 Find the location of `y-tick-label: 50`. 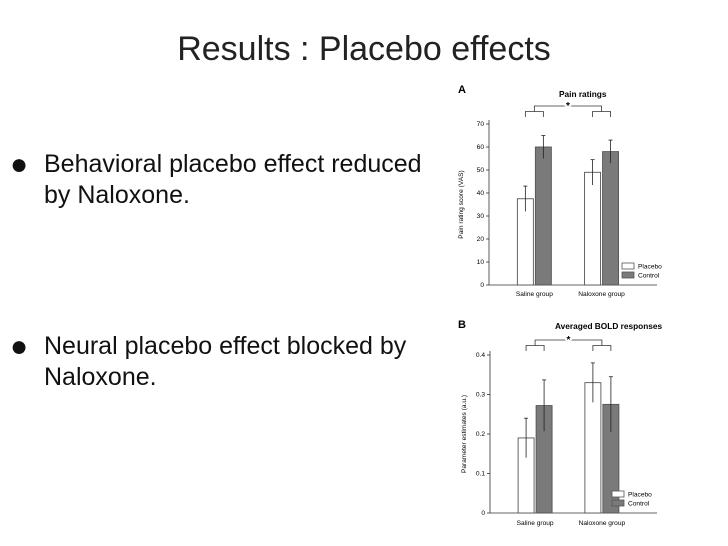

y-tick-label: 50 is located at coordinates (481, 170).